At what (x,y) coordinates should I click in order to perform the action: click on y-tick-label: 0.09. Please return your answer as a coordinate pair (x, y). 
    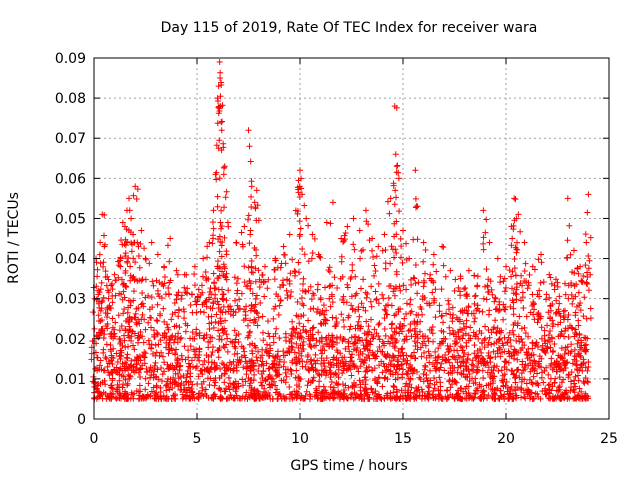
    Looking at the image, I should click on (70, 59).